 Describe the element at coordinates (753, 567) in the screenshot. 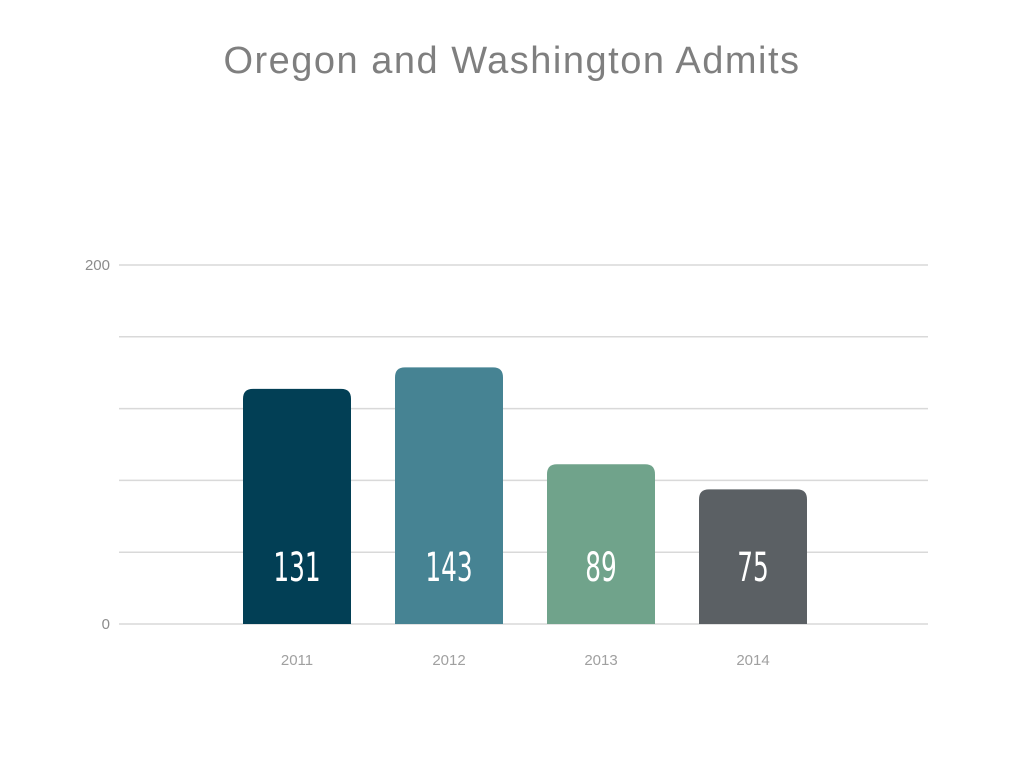

I see `bar-value-label: 75` at that location.